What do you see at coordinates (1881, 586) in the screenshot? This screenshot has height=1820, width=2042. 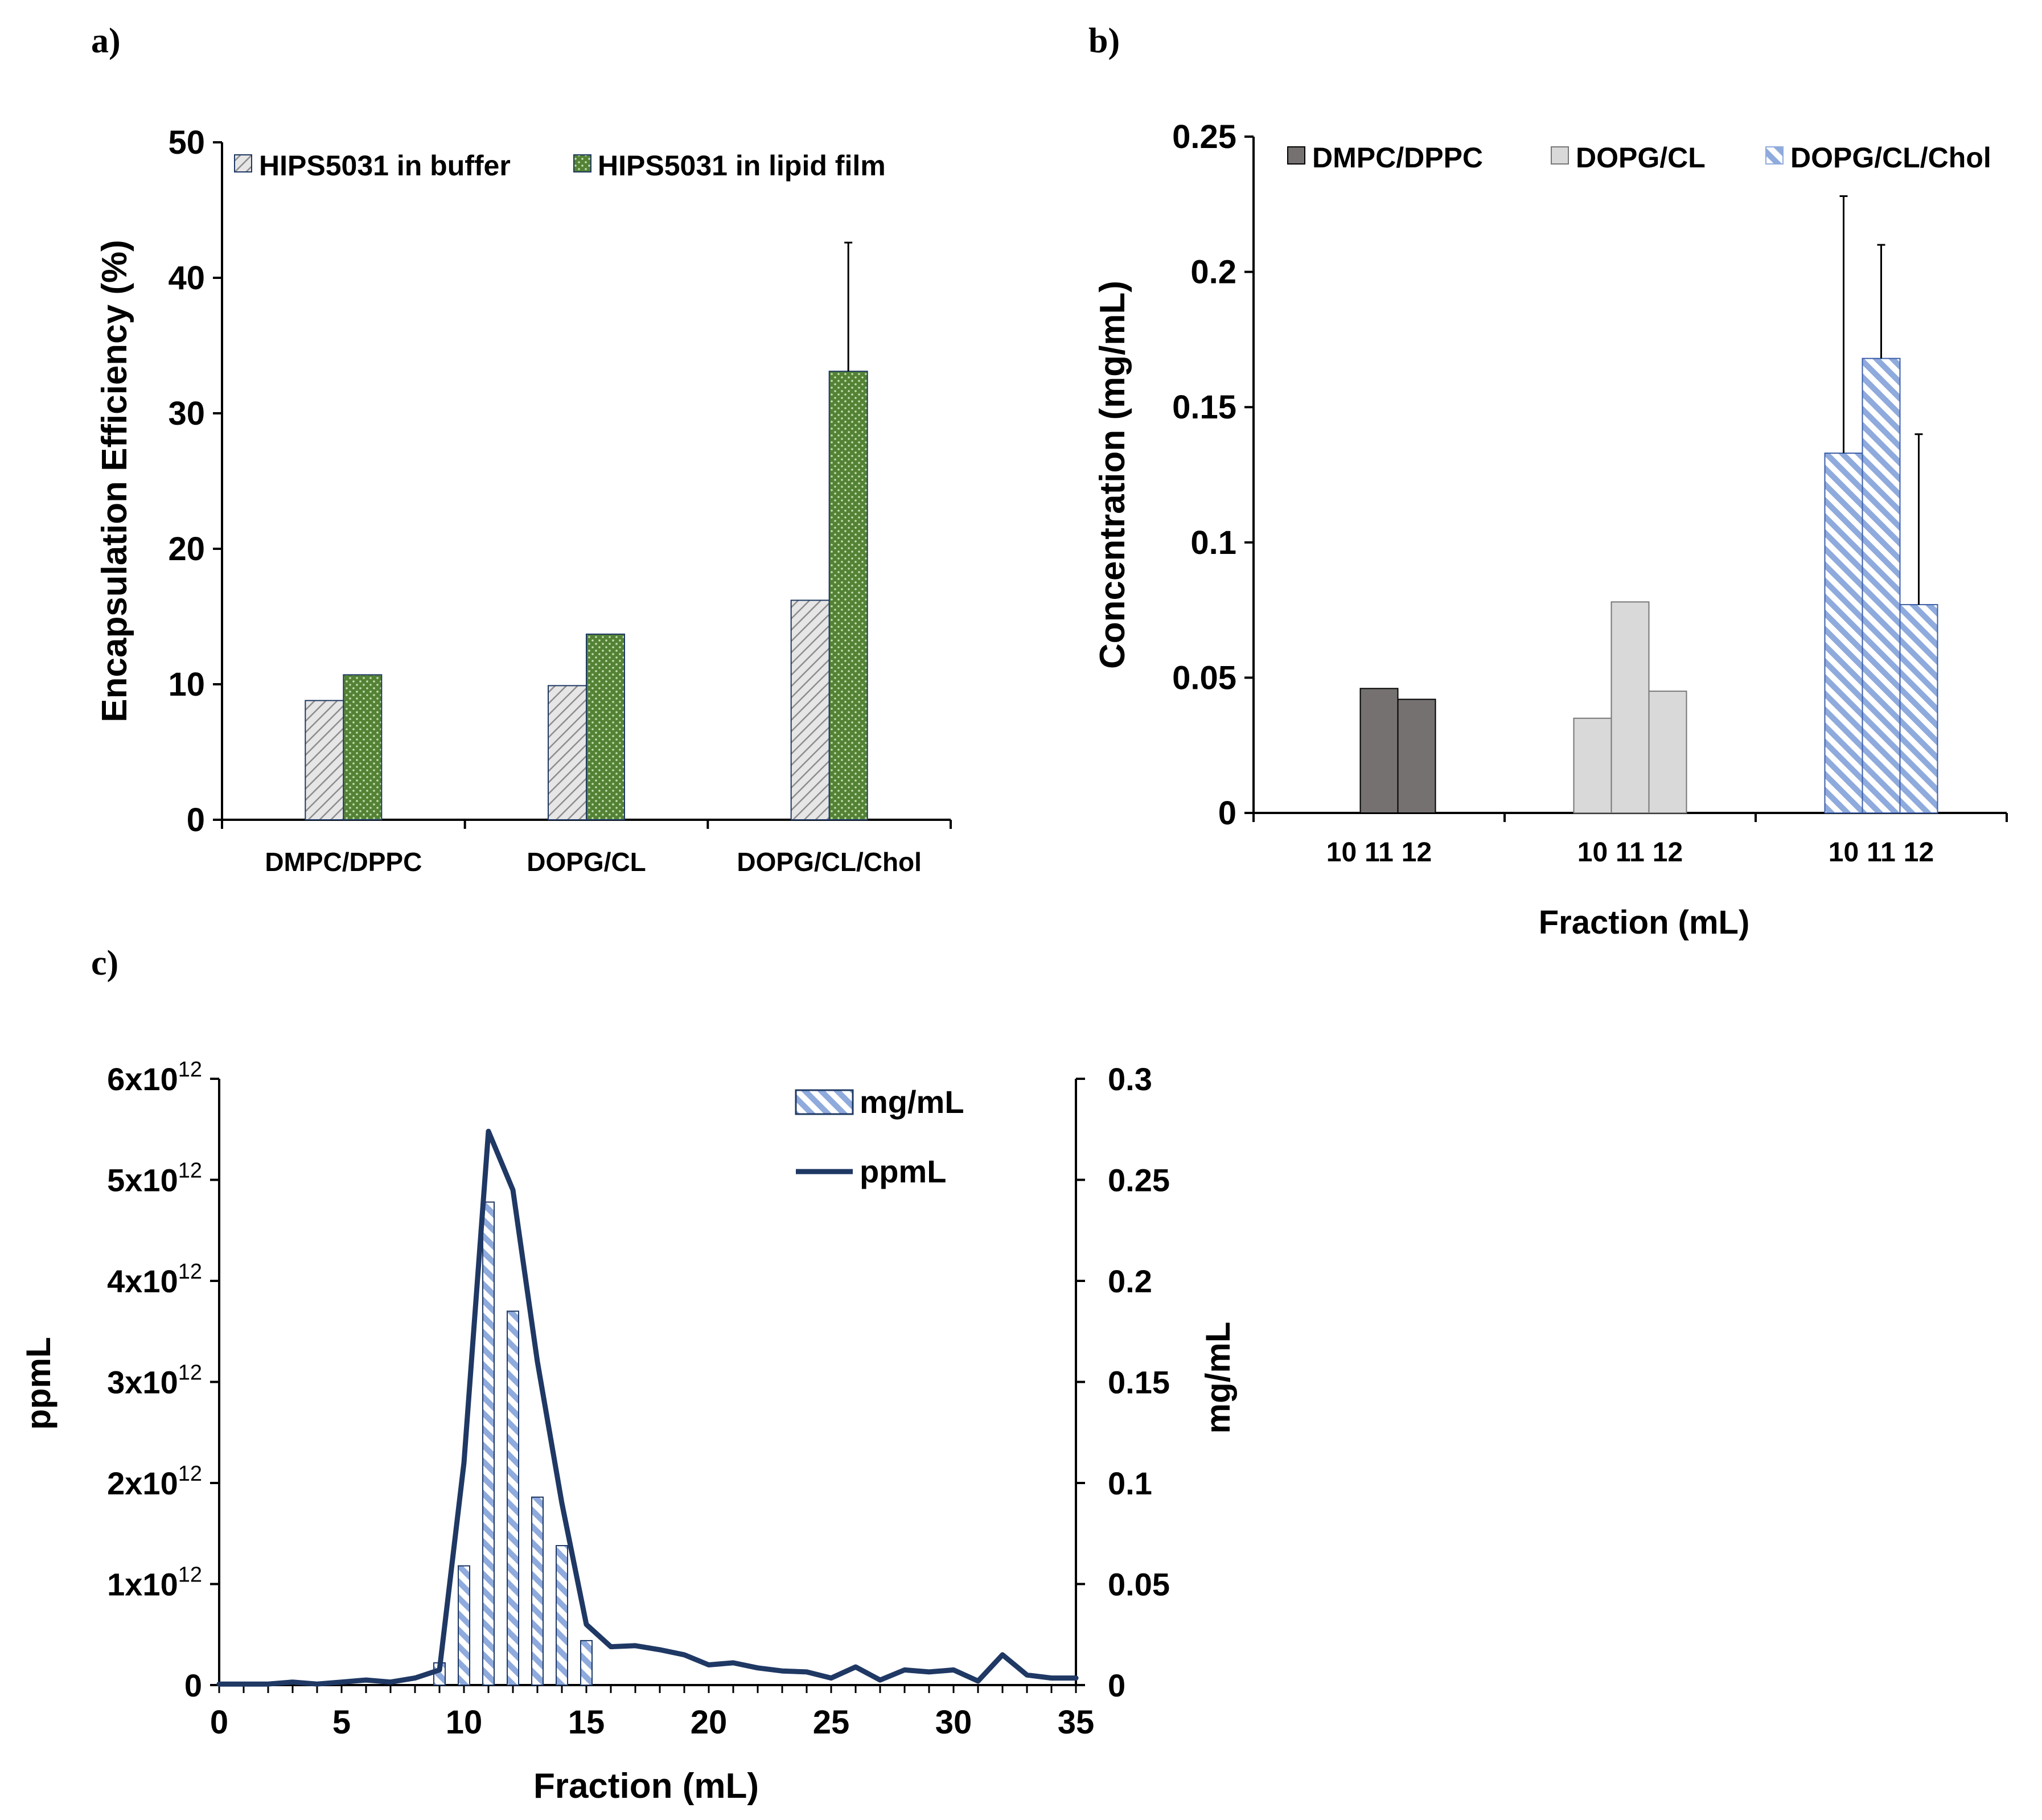 I see `panel-b-bar-dopg-cl-chol-f11` at bounding box center [1881, 586].